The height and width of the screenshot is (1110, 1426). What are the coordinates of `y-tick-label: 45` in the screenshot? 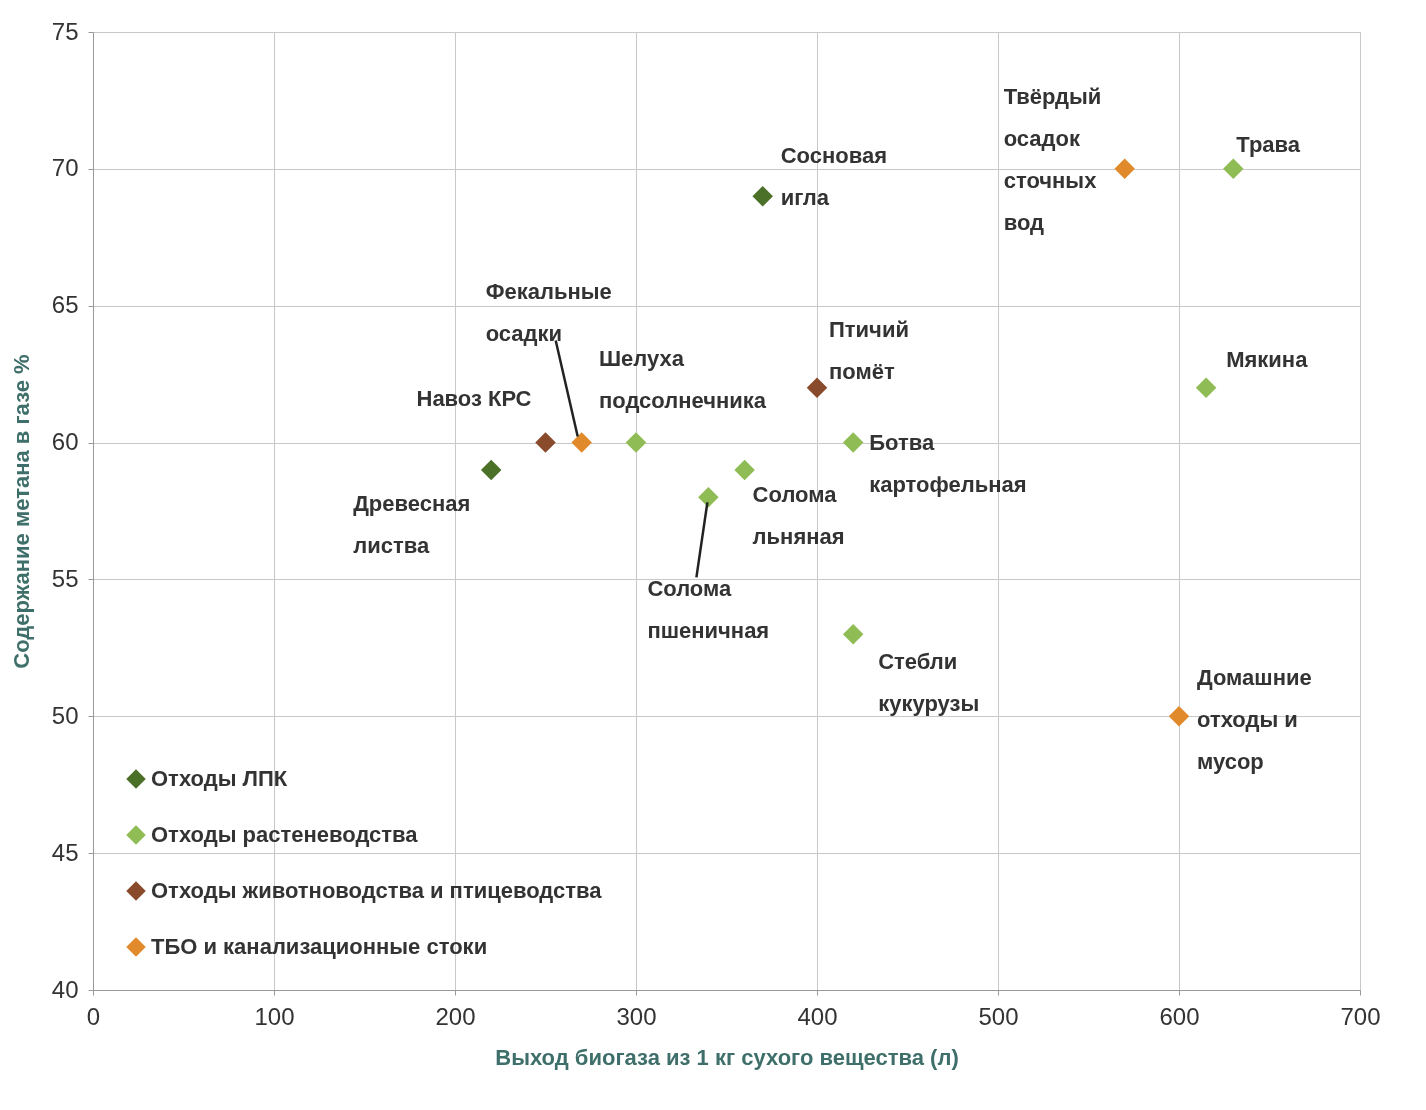 It's located at (65, 852).